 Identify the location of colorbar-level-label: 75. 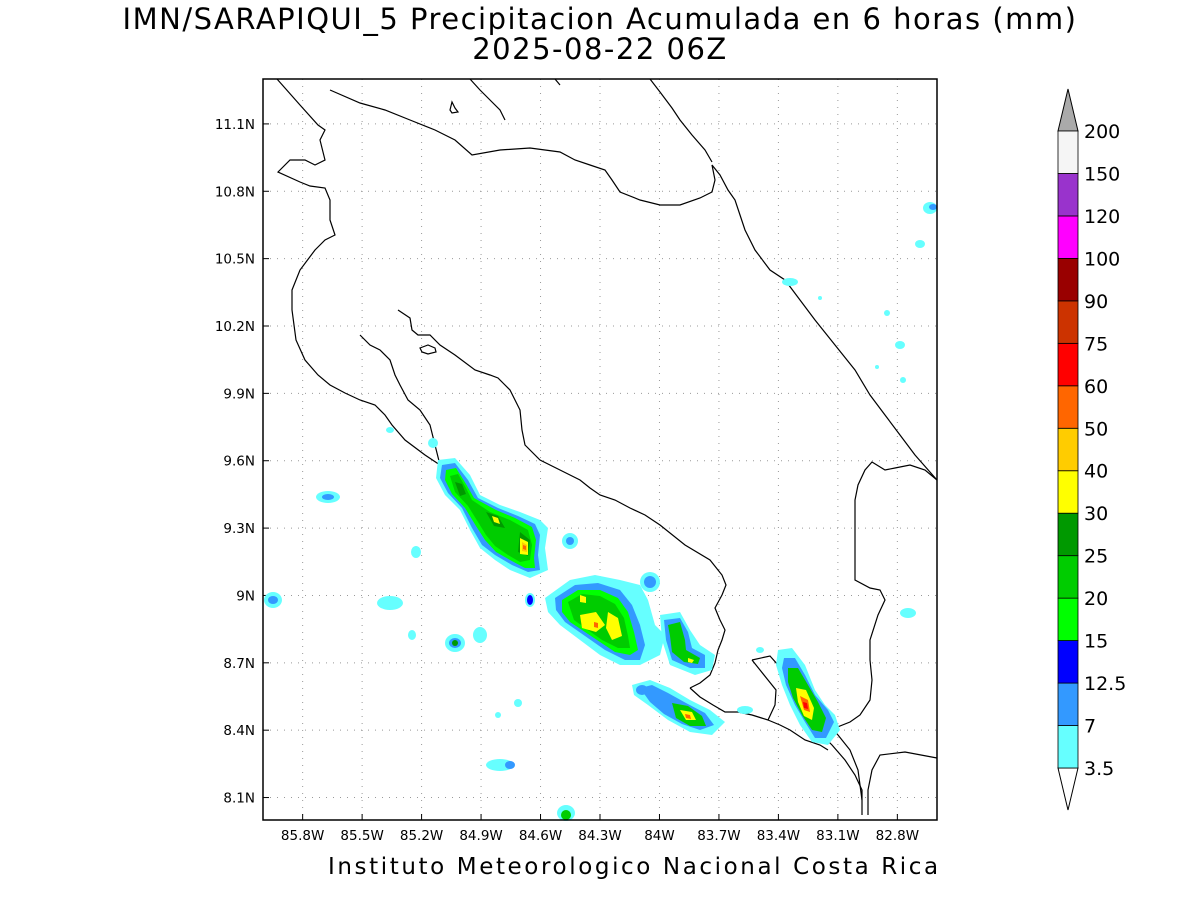
(1096, 344).